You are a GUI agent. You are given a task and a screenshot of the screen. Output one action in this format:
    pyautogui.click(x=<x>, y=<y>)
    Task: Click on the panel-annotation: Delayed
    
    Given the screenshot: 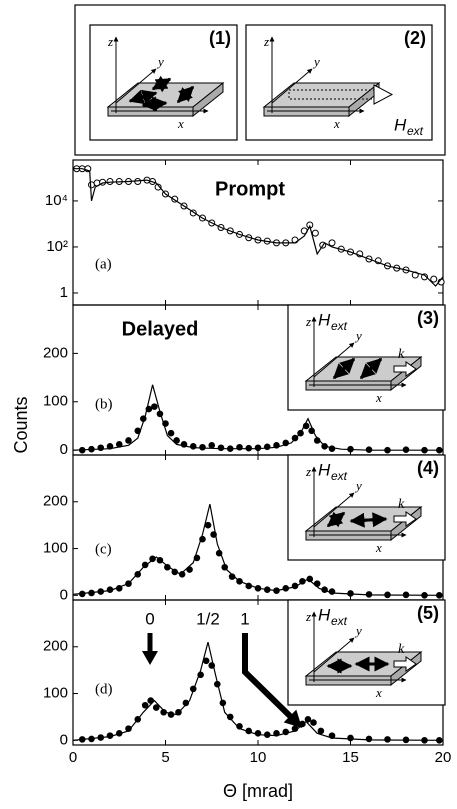 What is the action you would take?
    pyautogui.click(x=160, y=329)
    